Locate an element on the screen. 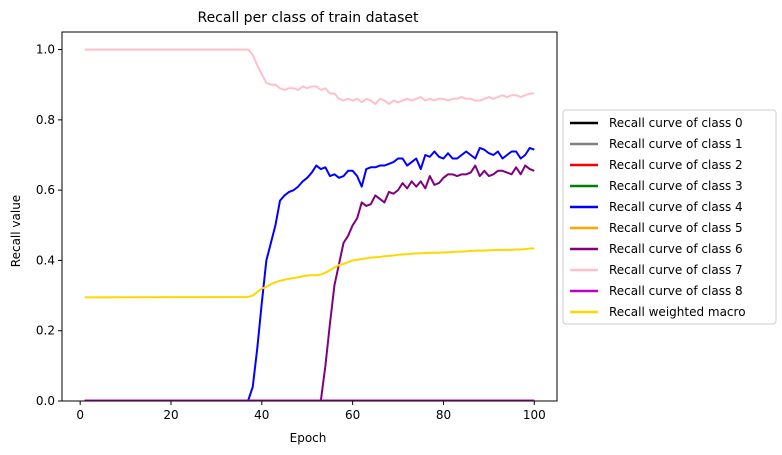 The width and height of the screenshot is (782, 455). legend-label-0: Recall curve of class 0 is located at coordinates (676, 123).